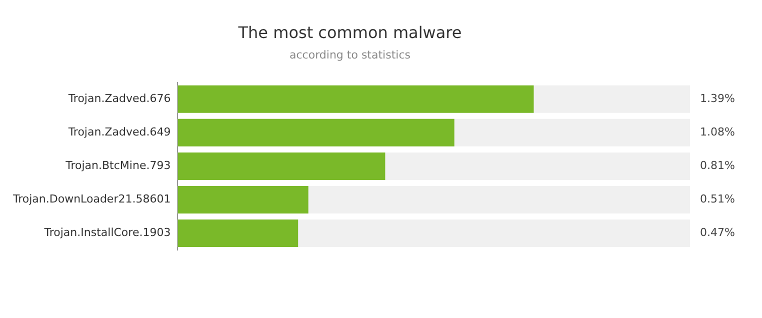  Describe the element at coordinates (119, 99) in the screenshot. I see `y-tick-label: Trojan.Zadved.676` at that location.